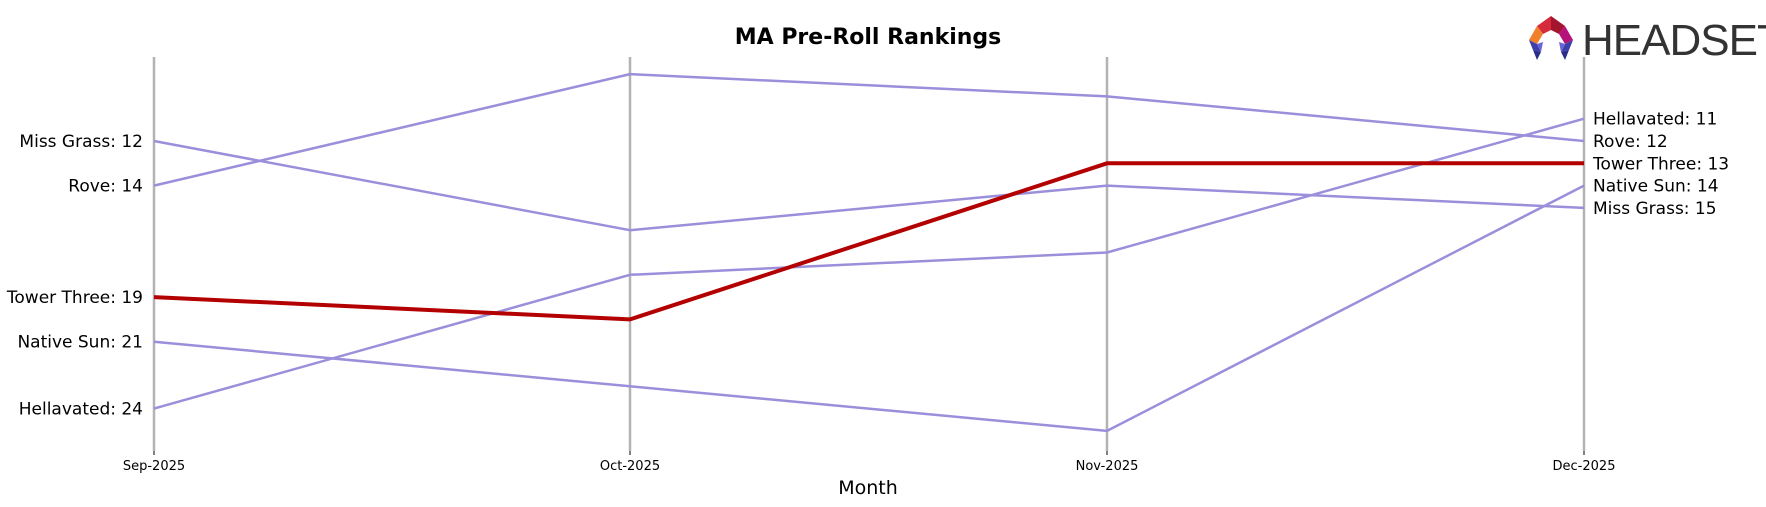 This screenshot has height=507, width=1766. I want to click on end-rank-label: Tower Three: 13, so click(1660, 164).